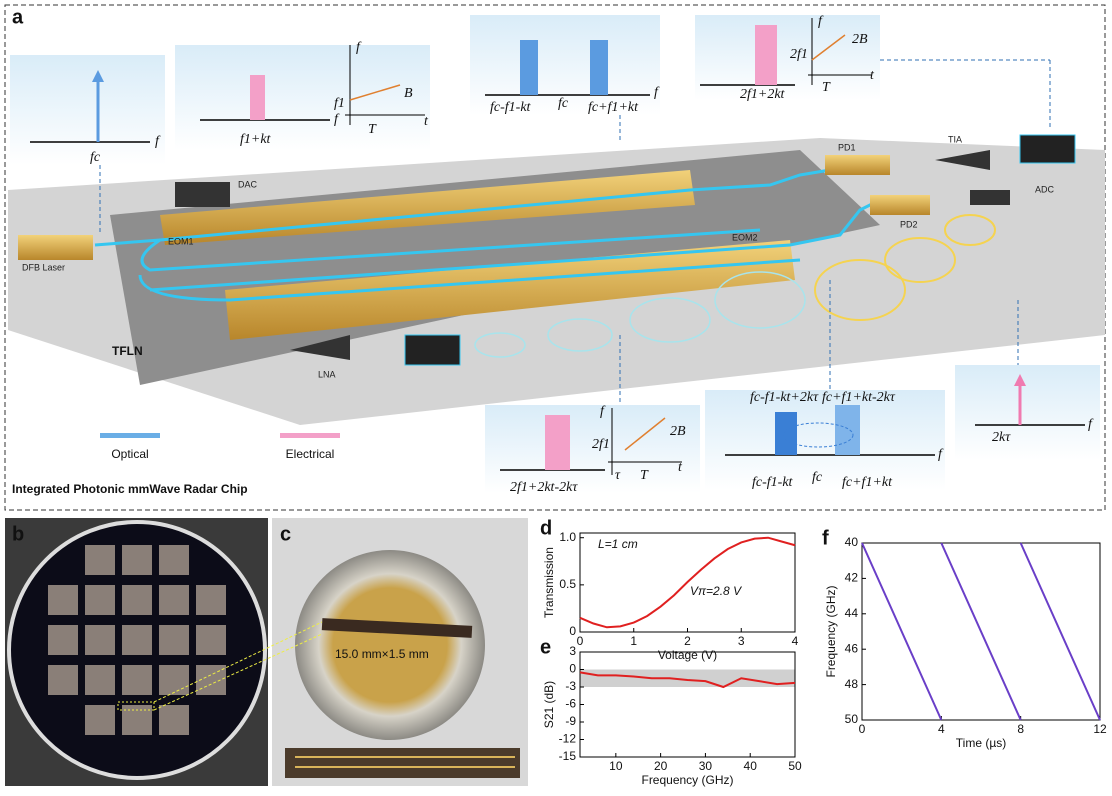 The height and width of the screenshot is (796, 1112). What do you see at coordinates (990, 197) in the screenshot?
I see `adc-chip` at bounding box center [990, 197].